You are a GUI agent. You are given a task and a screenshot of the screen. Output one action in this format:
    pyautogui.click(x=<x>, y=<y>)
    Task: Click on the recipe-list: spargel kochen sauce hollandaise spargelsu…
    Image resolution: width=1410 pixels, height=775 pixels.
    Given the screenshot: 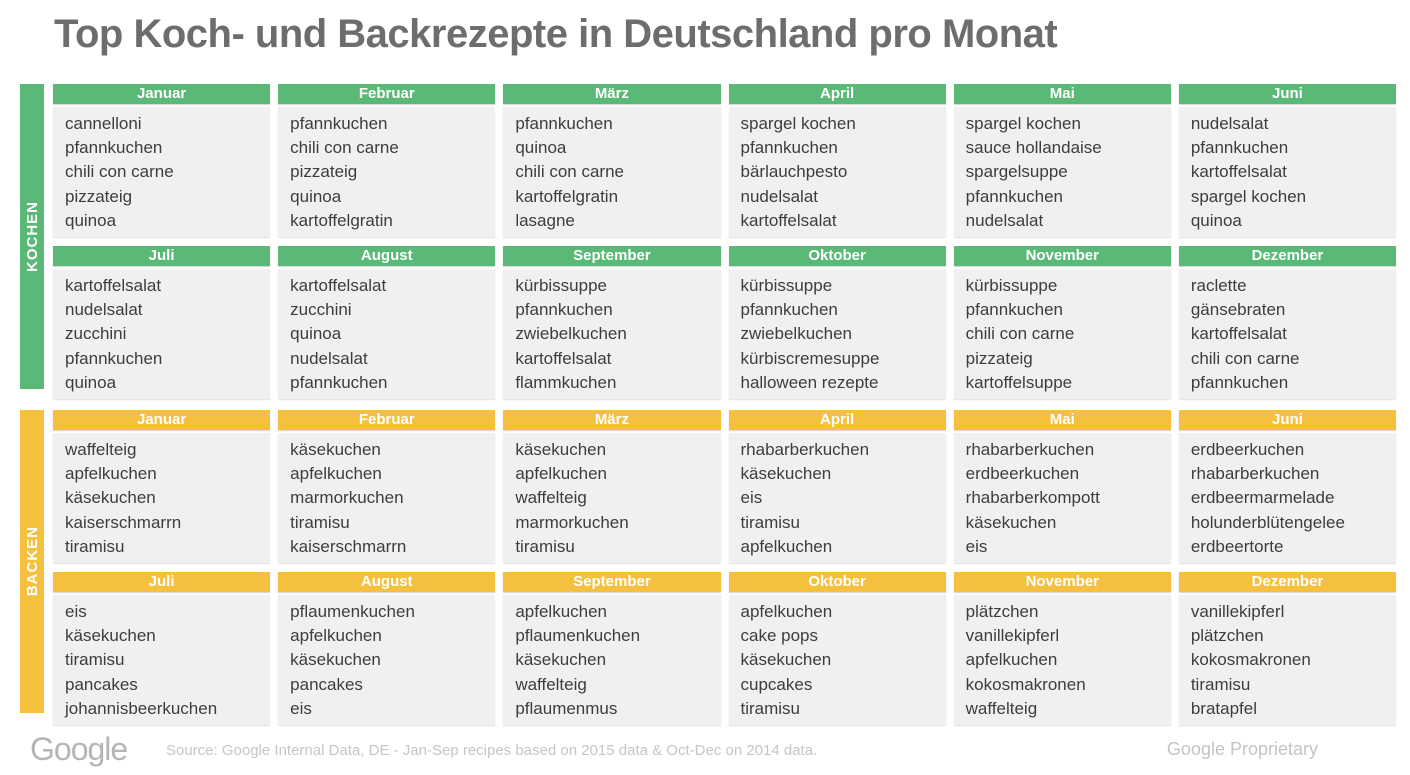 What is the action you would take?
    pyautogui.click(x=1062, y=172)
    